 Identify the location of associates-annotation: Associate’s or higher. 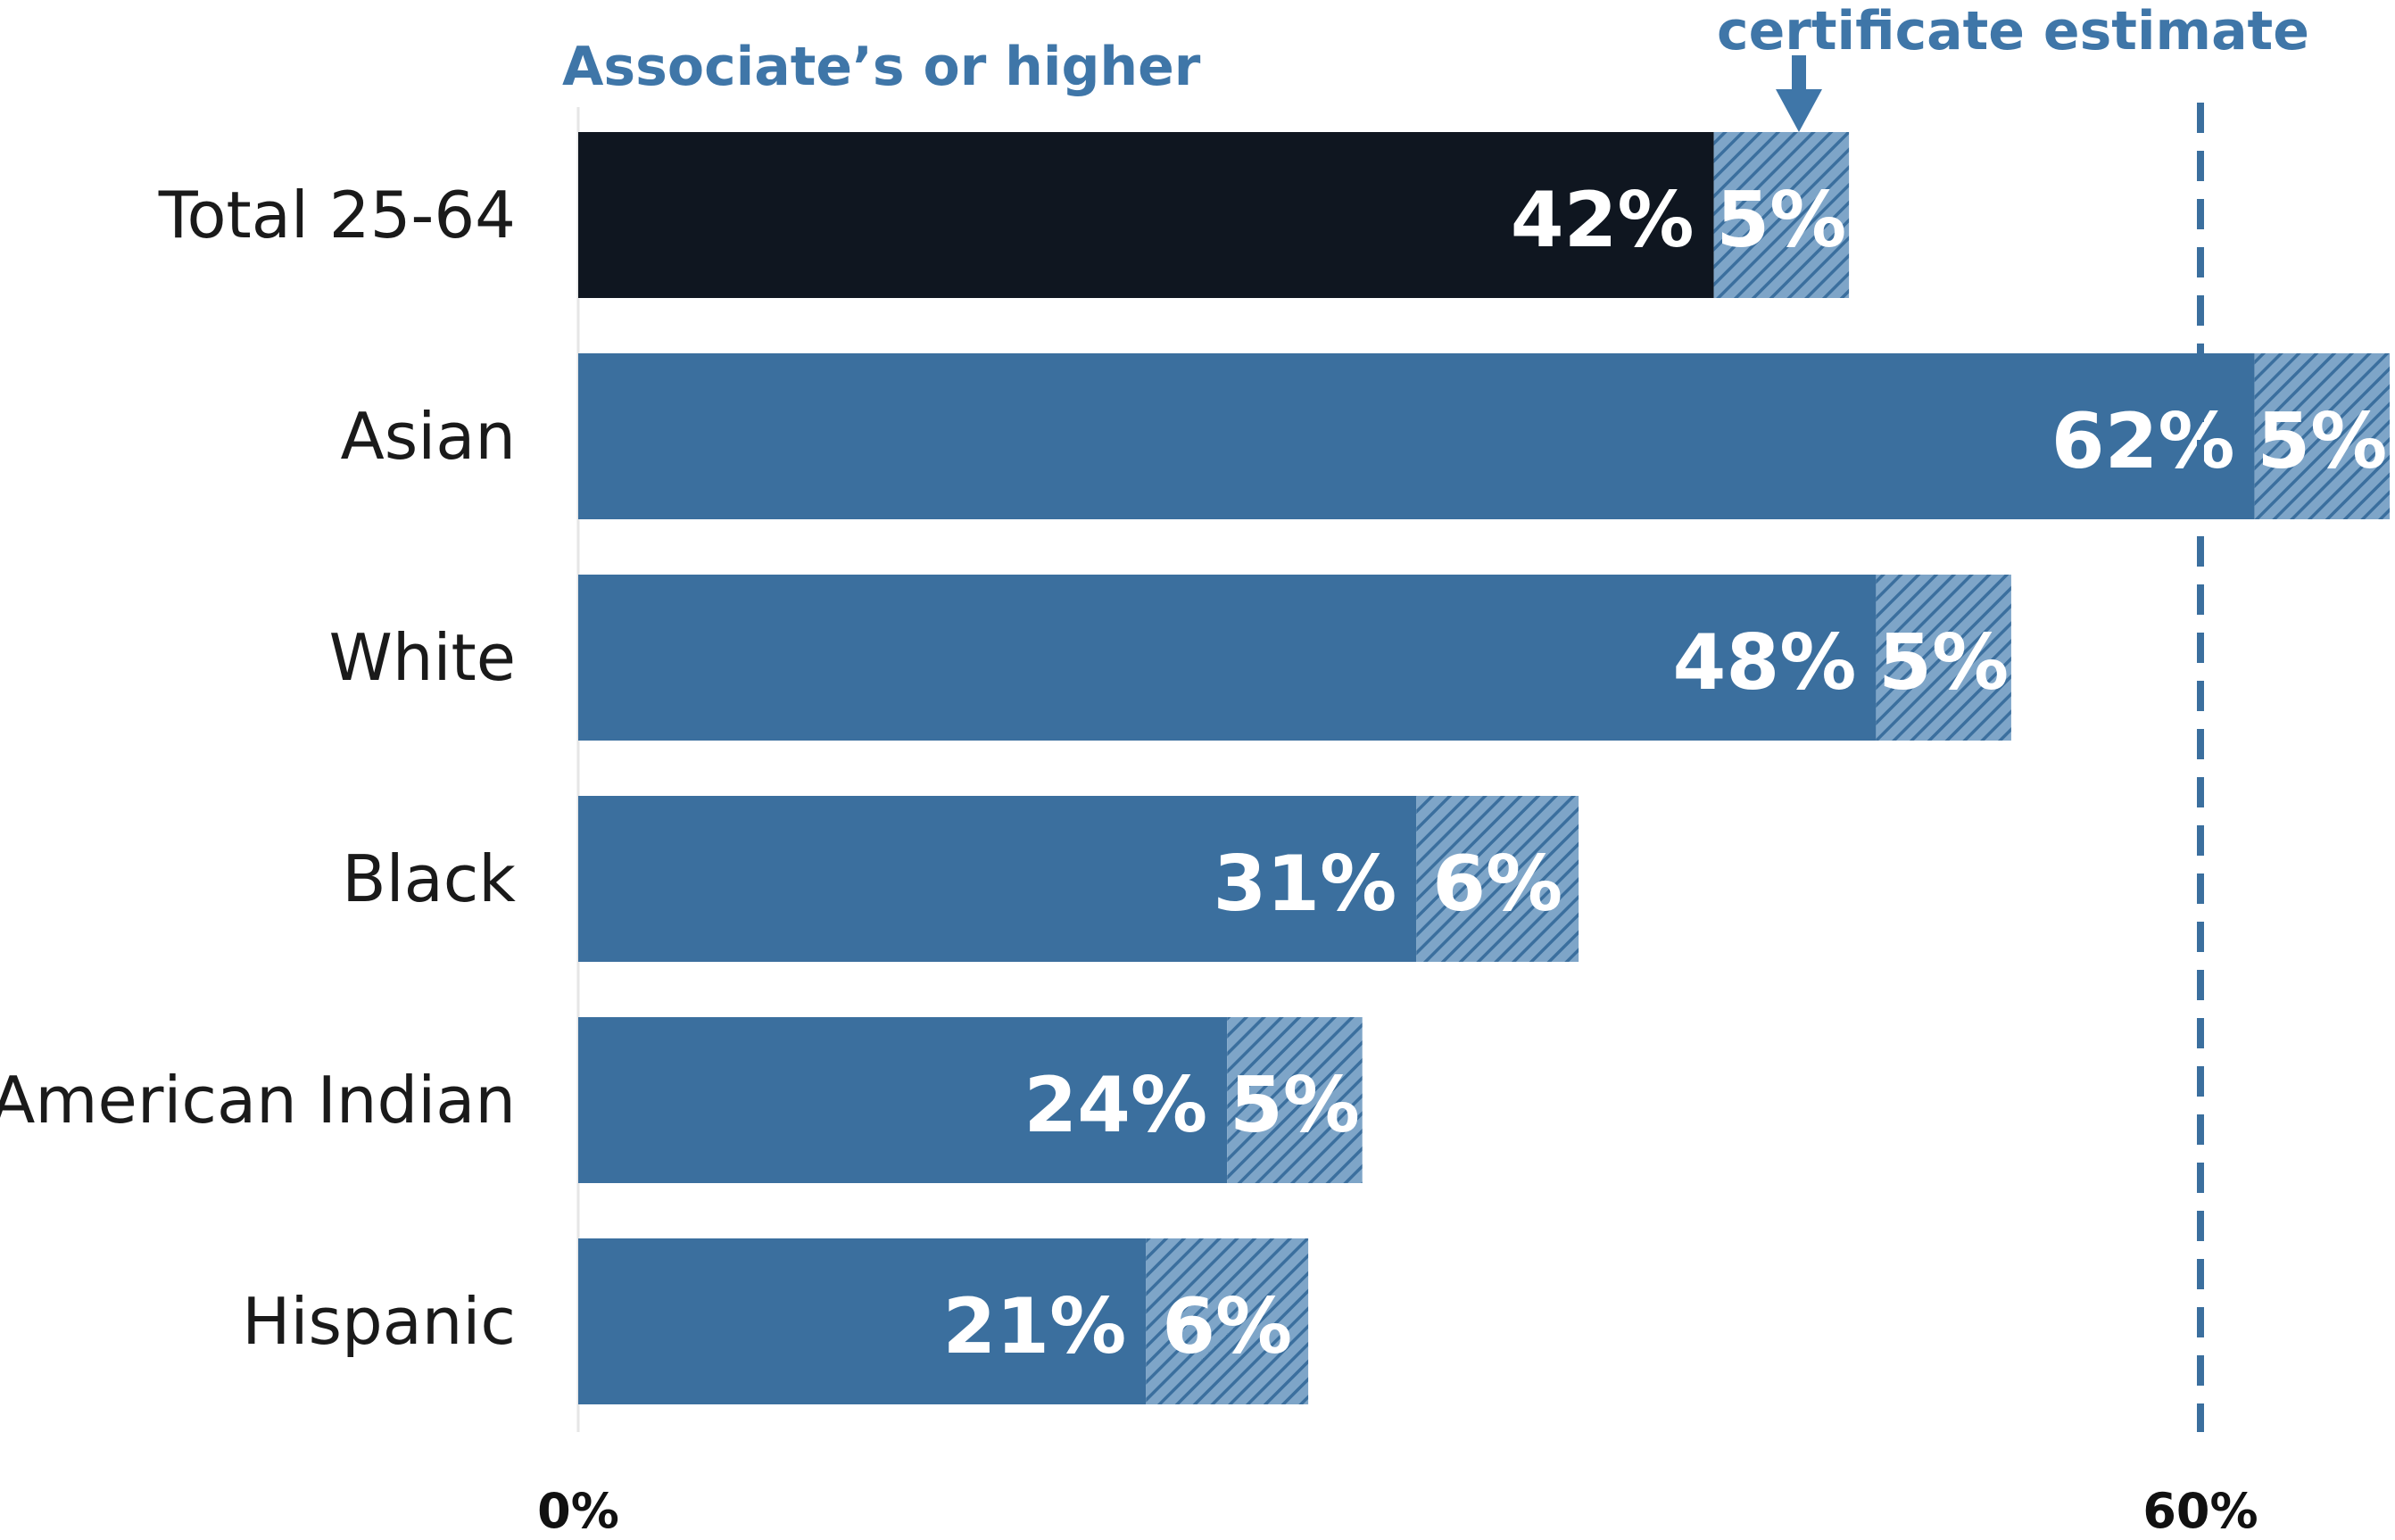
(881, 67).